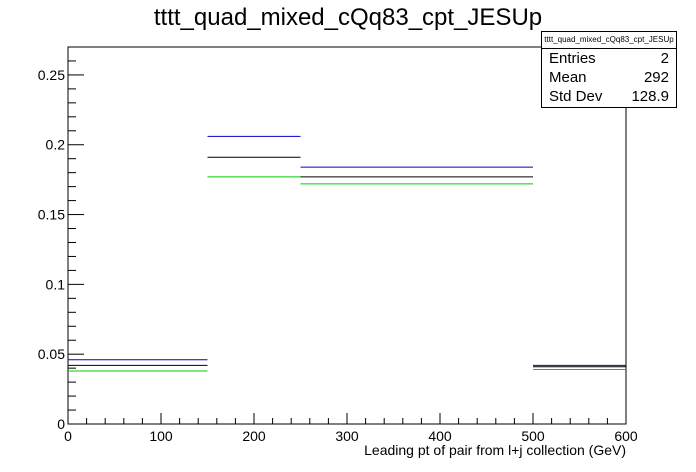 Image resolution: width=696 pixels, height=472 pixels. What do you see at coordinates (609, 96) in the screenshot?
I see `stats-row-stddev: Std Dev 128.9` at bounding box center [609, 96].